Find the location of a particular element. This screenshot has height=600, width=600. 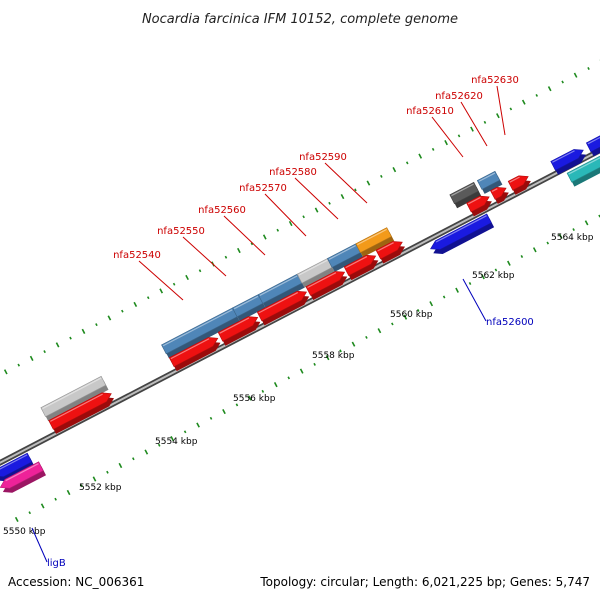

gene-label: nfa52540 is located at coordinates (137, 255).